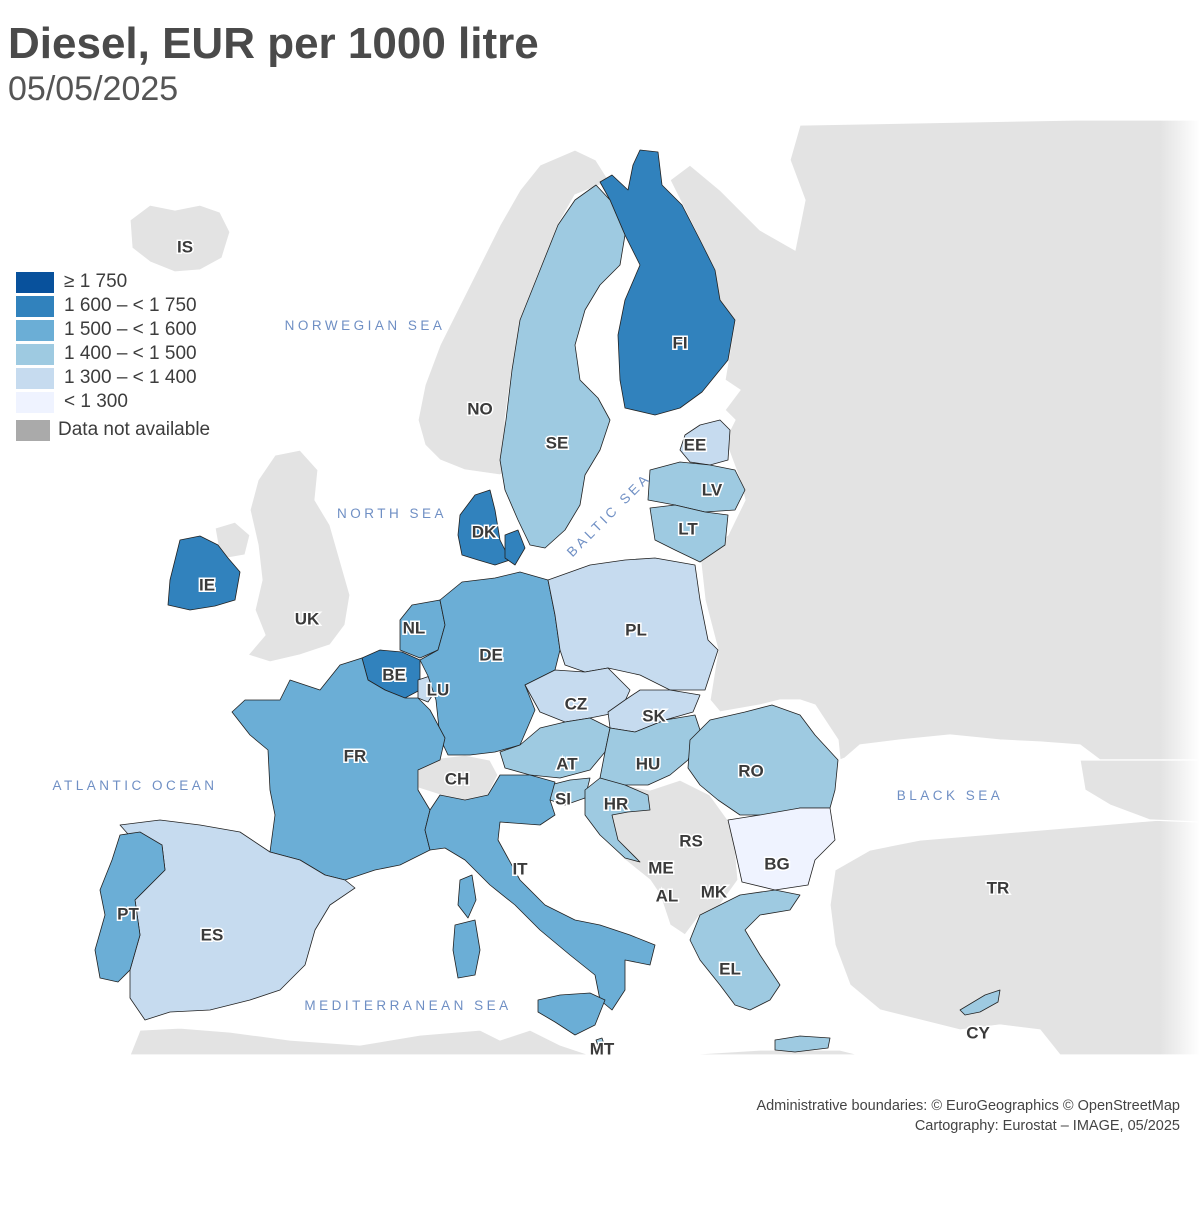  Describe the element at coordinates (696, 487) in the screenshot. I see `country-LV` at that location.